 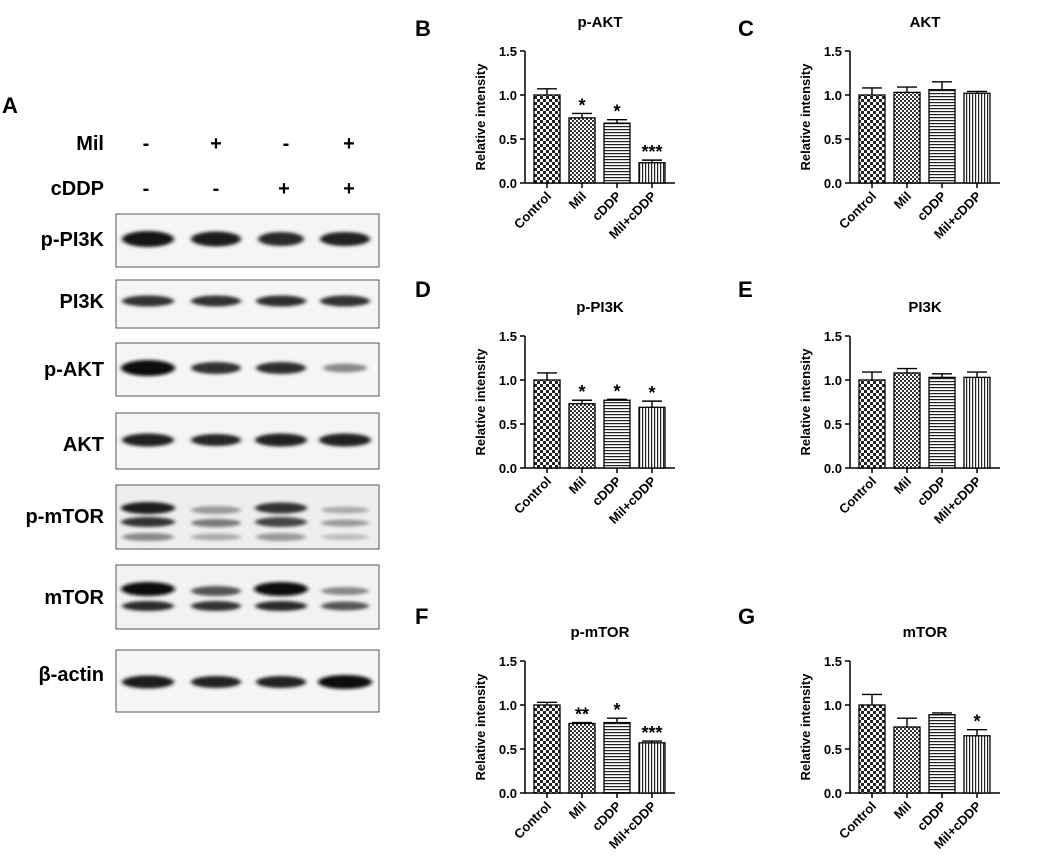 I want to click on chart-title: p-PI3K, so click(x=600, y=307).